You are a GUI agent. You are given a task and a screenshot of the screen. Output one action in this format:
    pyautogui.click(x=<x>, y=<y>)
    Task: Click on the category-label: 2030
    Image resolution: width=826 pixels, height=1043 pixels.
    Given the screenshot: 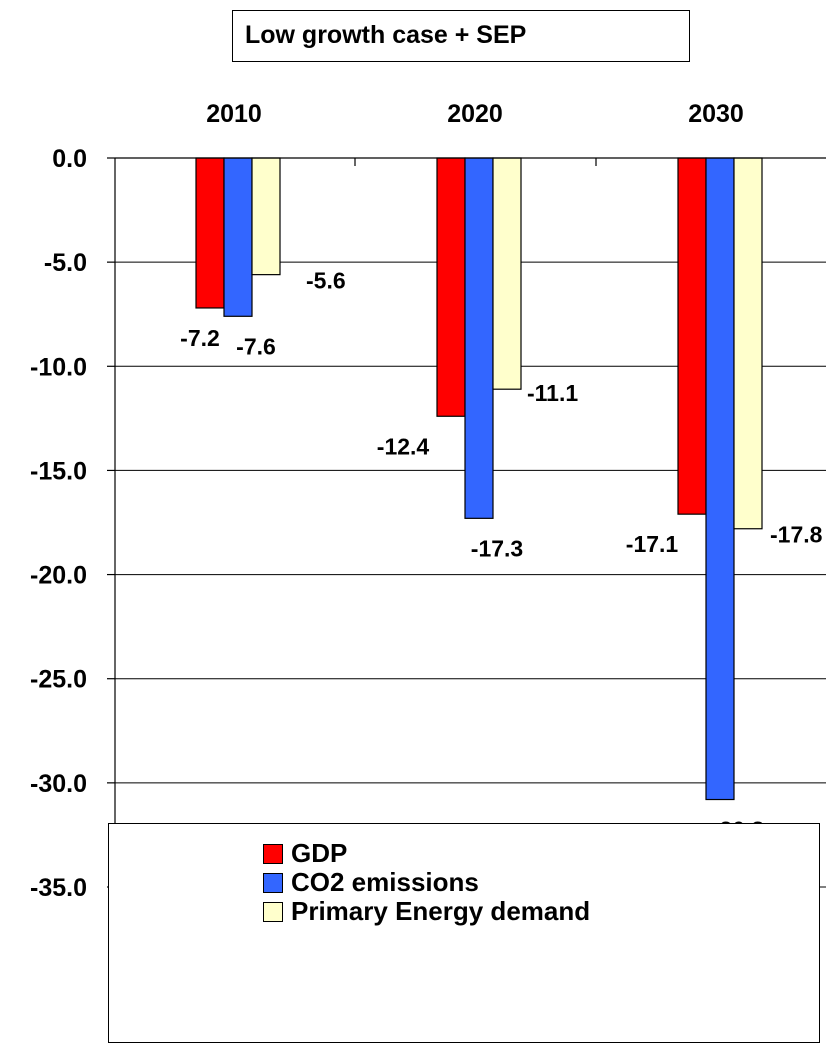 What is the action you would take?
    pyautogui.click(x=716, y=114)
    